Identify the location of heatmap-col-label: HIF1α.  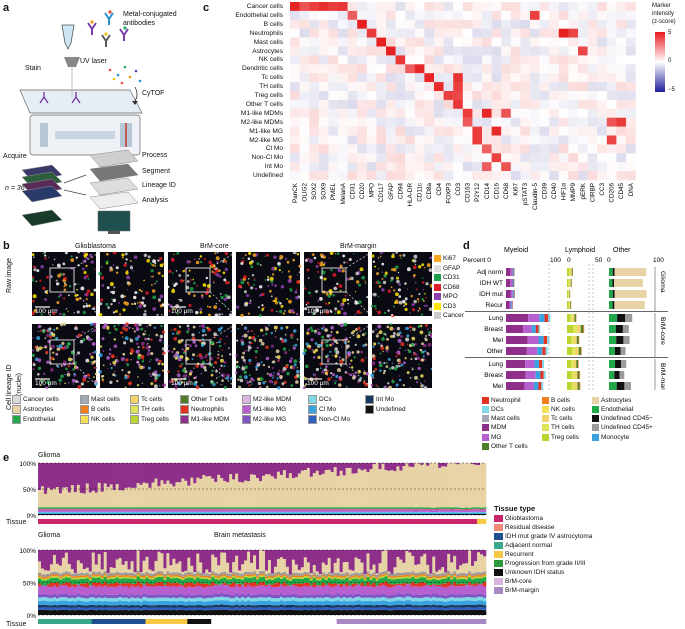
(564, 192).